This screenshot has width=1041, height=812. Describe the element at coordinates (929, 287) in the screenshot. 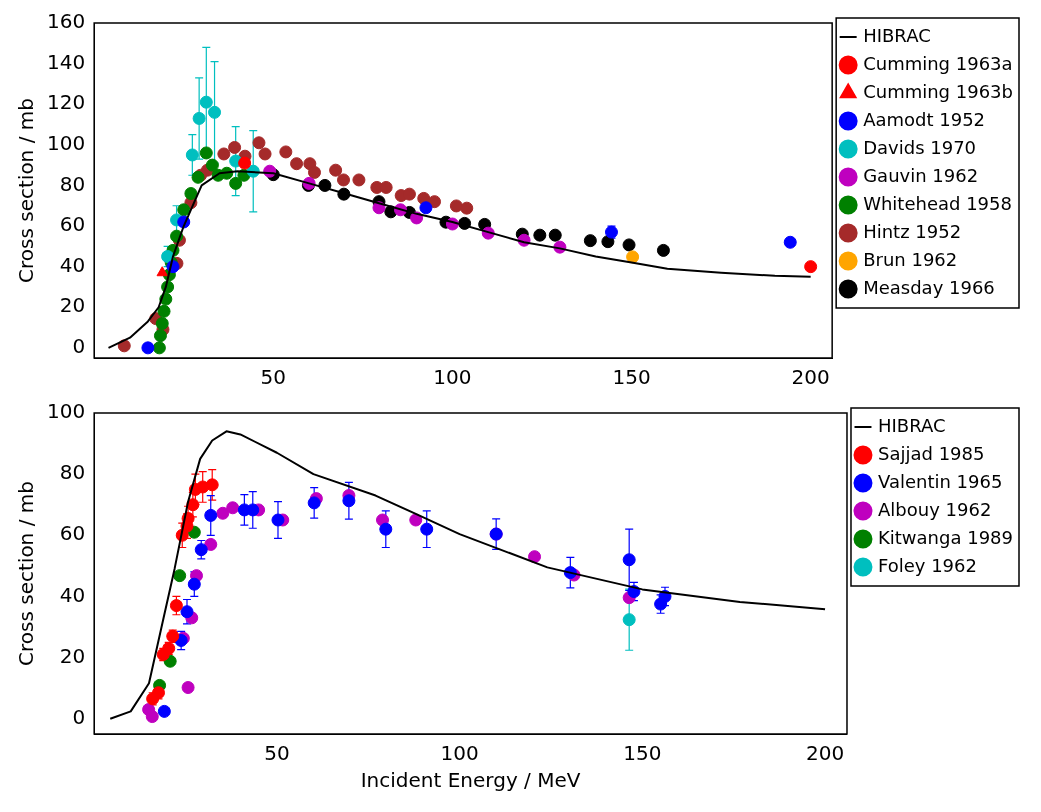

I see `legend-label: Measday 1966` at that location.